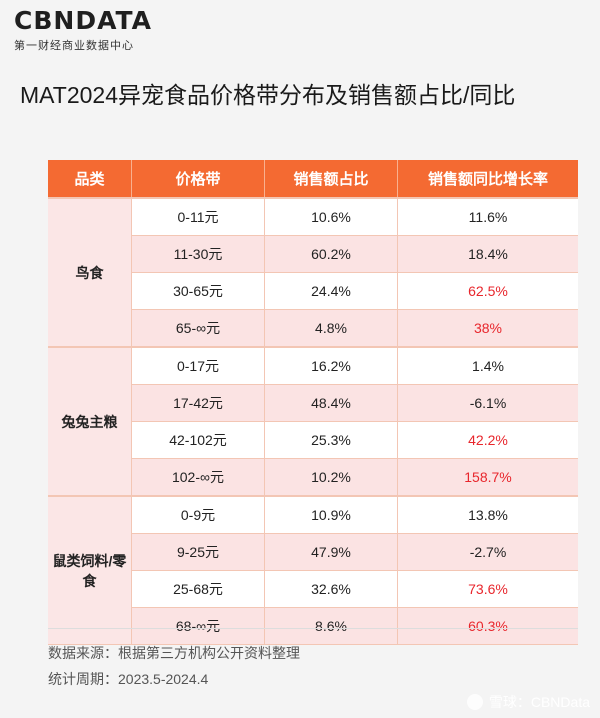 The width and height of the screenshot is (600, 718). Describe the element at coordinates (83, 20) in the screenshot. I see `brand-logo: CBNDATA` at that location.